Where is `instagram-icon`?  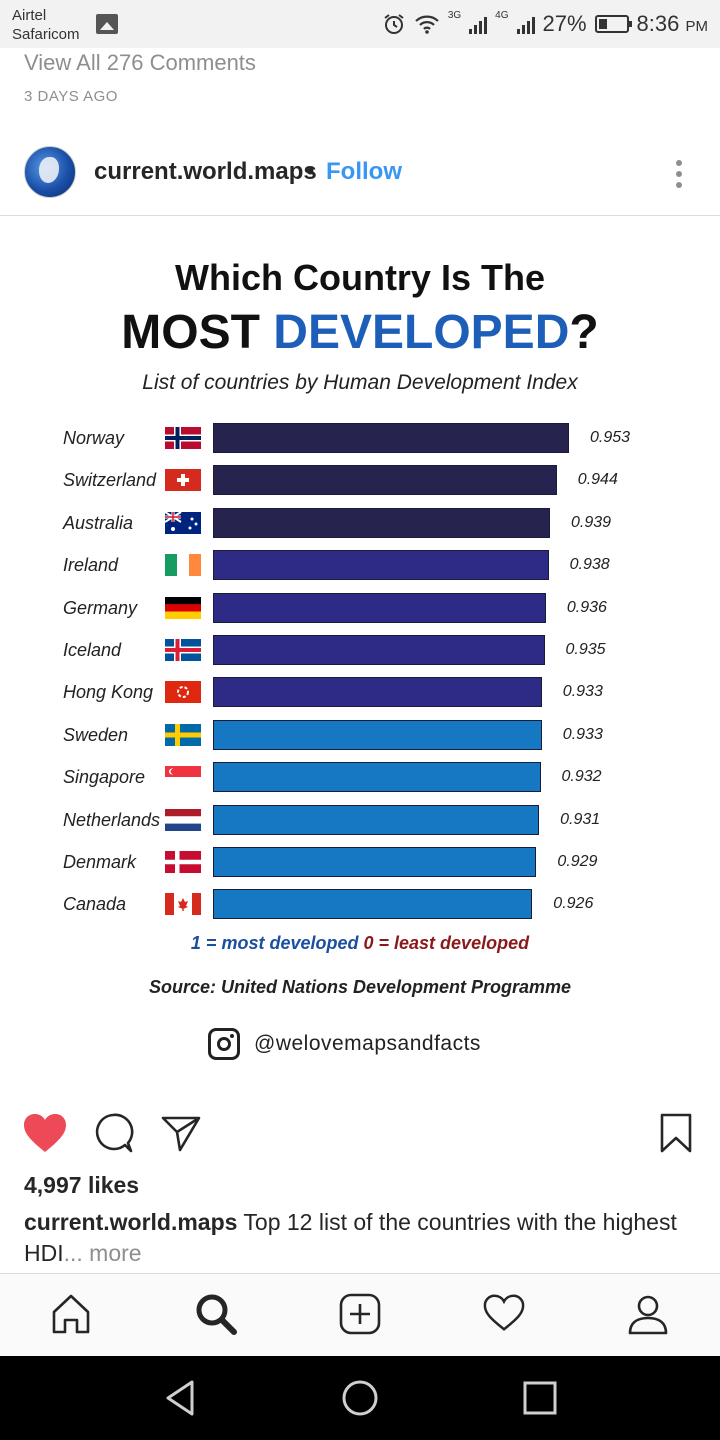
instagram-icon is located at coordinates (224, 1044).